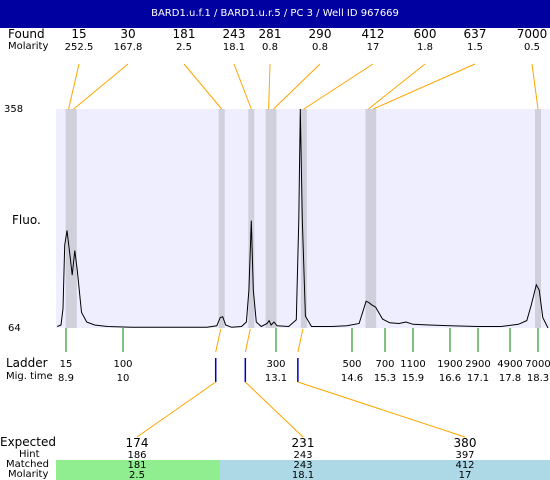 The image size is (550, 480). What do you see at coordinates (532, 47) in the screenshot?
I see `found-molarity-label: 0.5` at bounding box center [532, 47].